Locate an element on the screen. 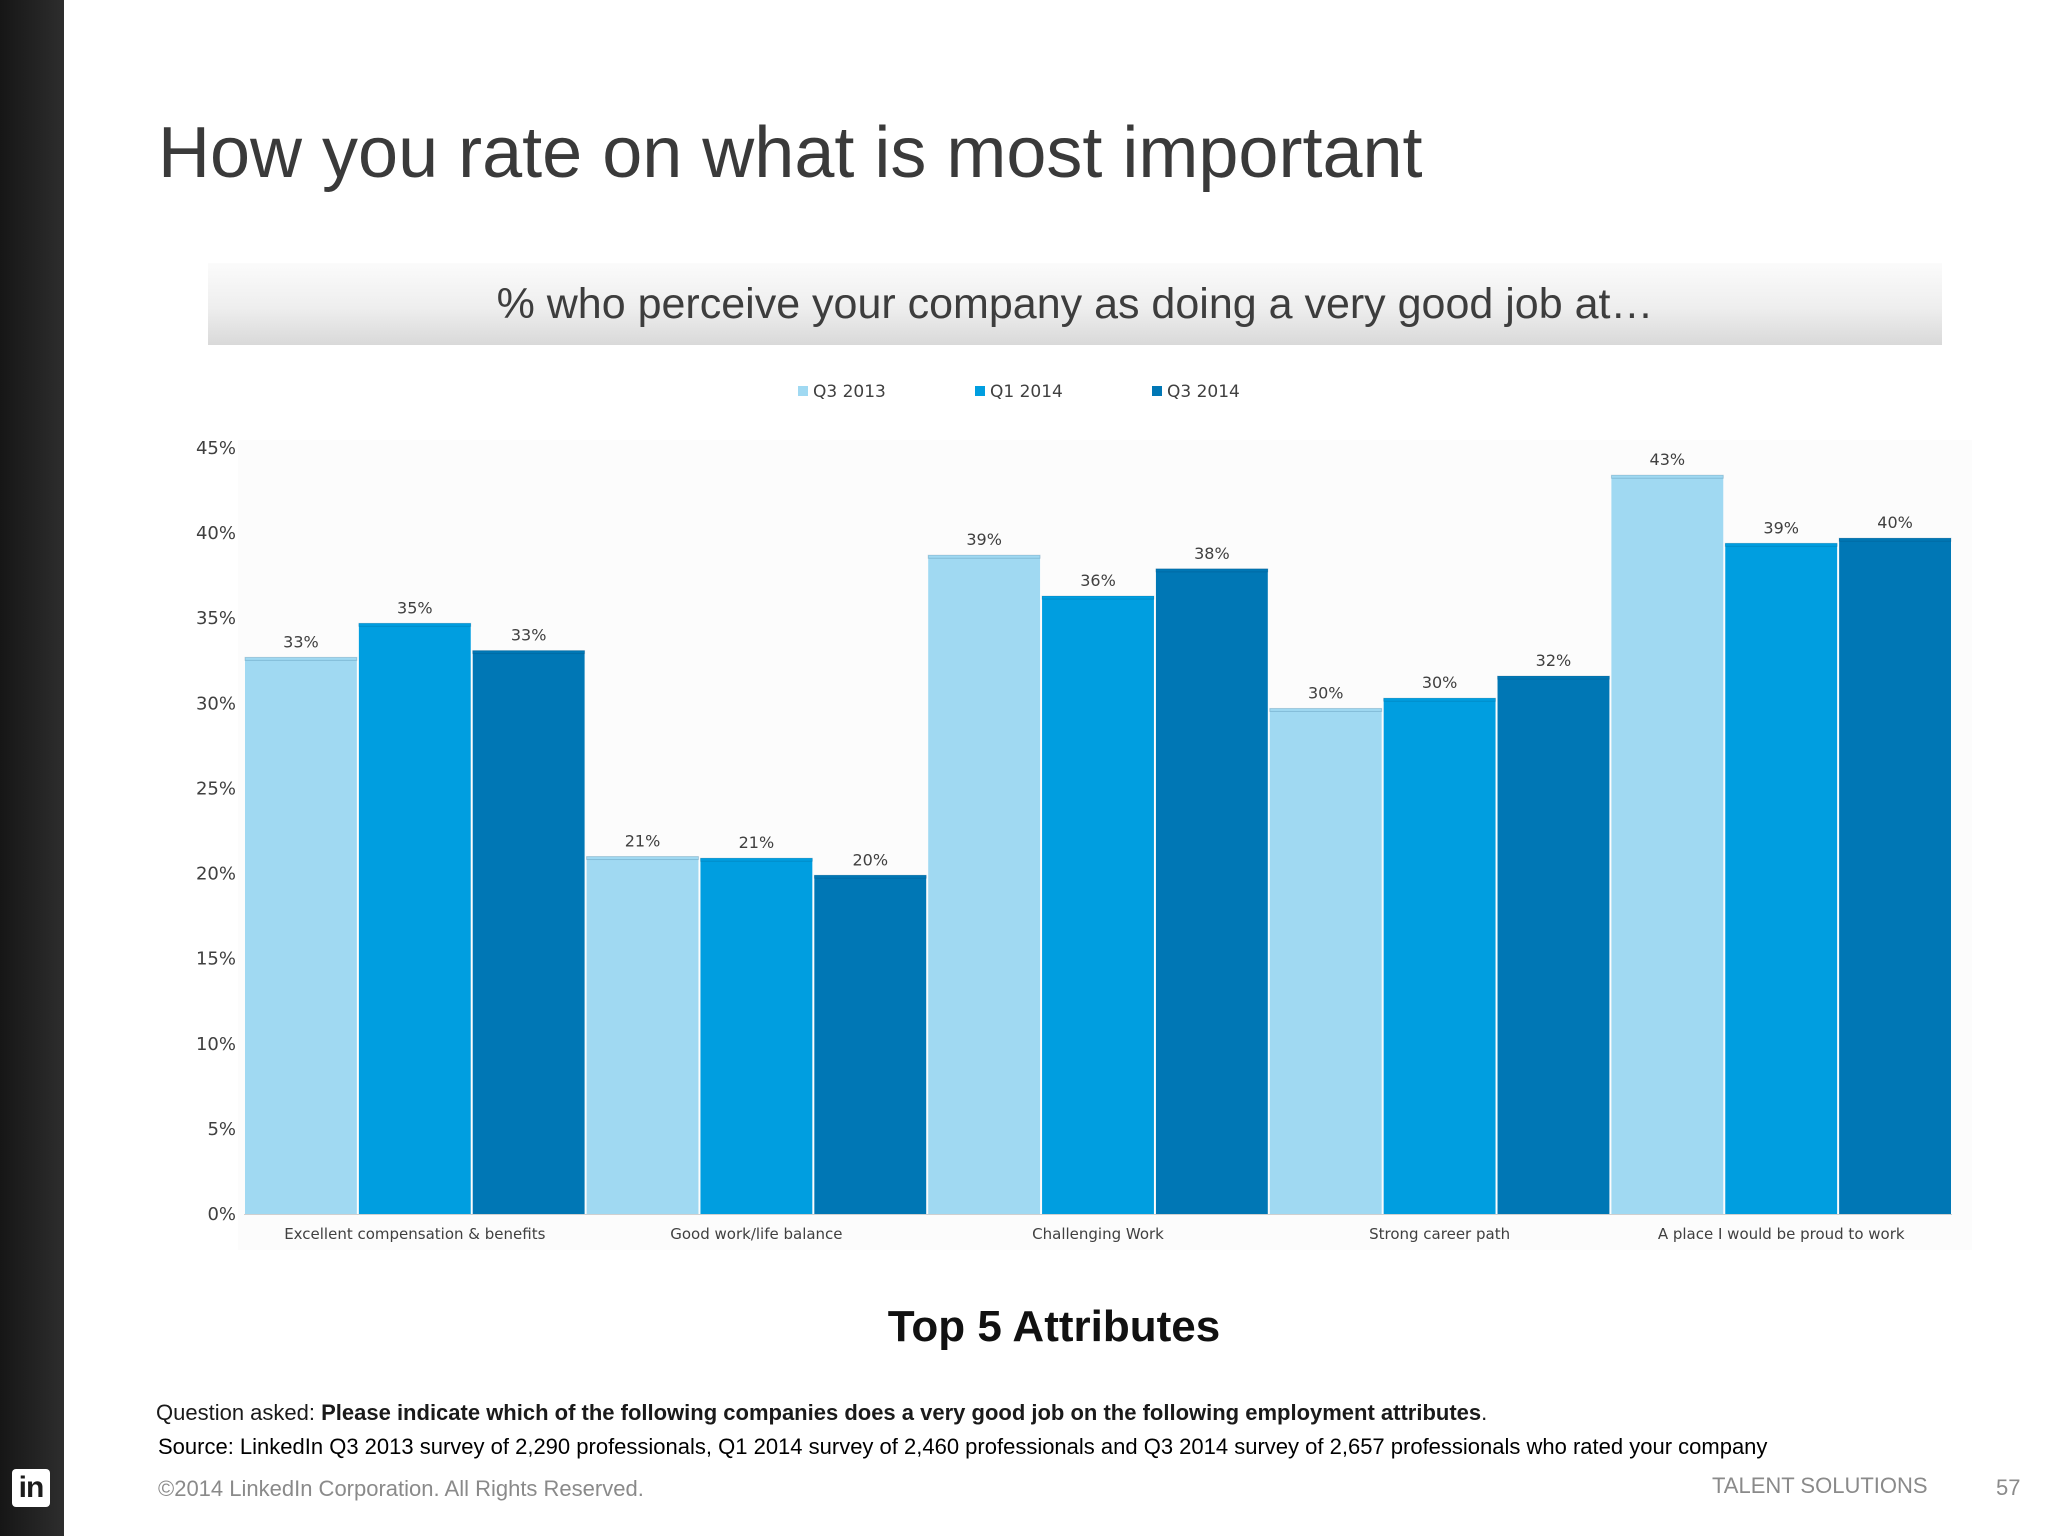 The width and height of the screenshot is (2048, 1536). data-label: 38% is located at coordinates (1212, 553).